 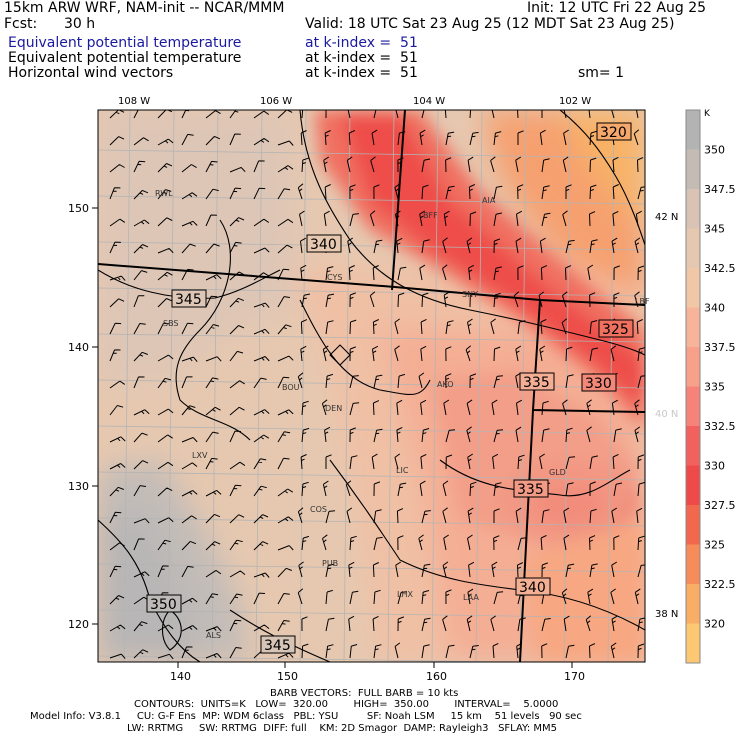 What do you see at coordinates (714, 545) in the screenshot?
I see `colorbar-label: 325` at bounding box center [714, 545].